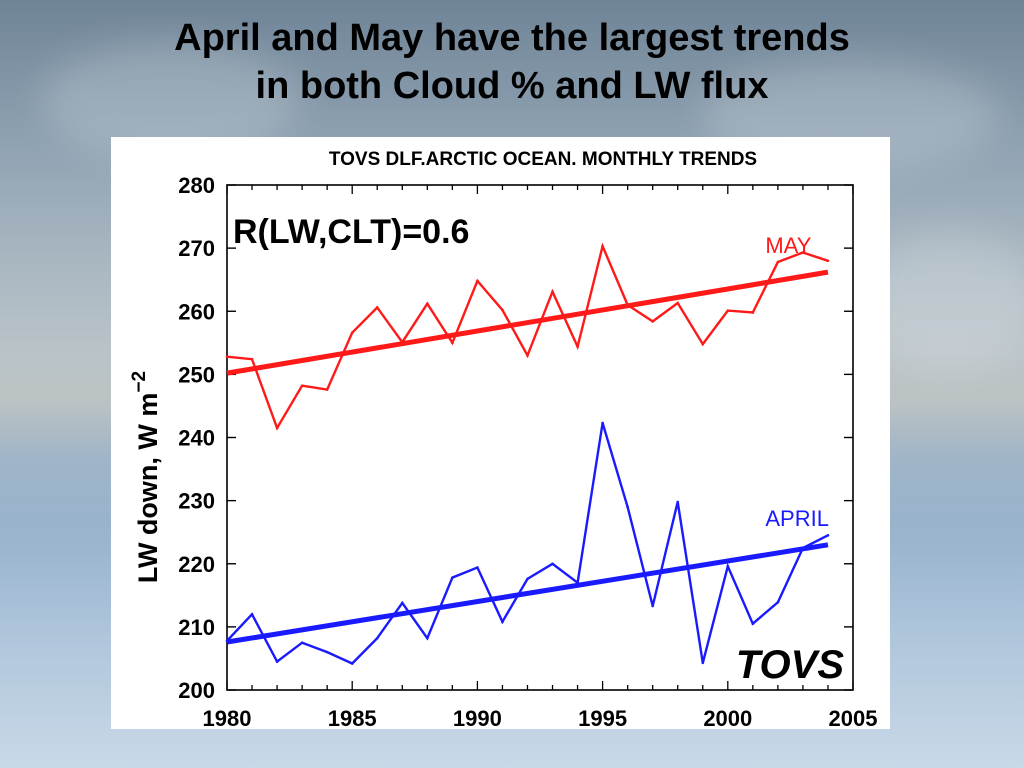 The height and width of the screenshot is (768, 1024). What do you see at coordinates (351, 232) in the screenshot?
I see `annotation-r: R(LW,CLT)=0.6` at bounding box center [351, 232].